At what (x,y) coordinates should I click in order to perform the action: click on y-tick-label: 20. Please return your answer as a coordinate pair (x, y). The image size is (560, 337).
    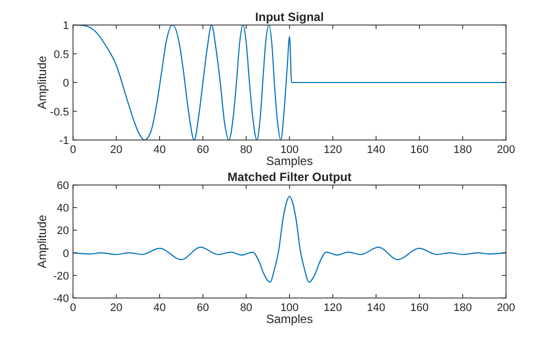
    Looking at the image, I should click on (62, 231).